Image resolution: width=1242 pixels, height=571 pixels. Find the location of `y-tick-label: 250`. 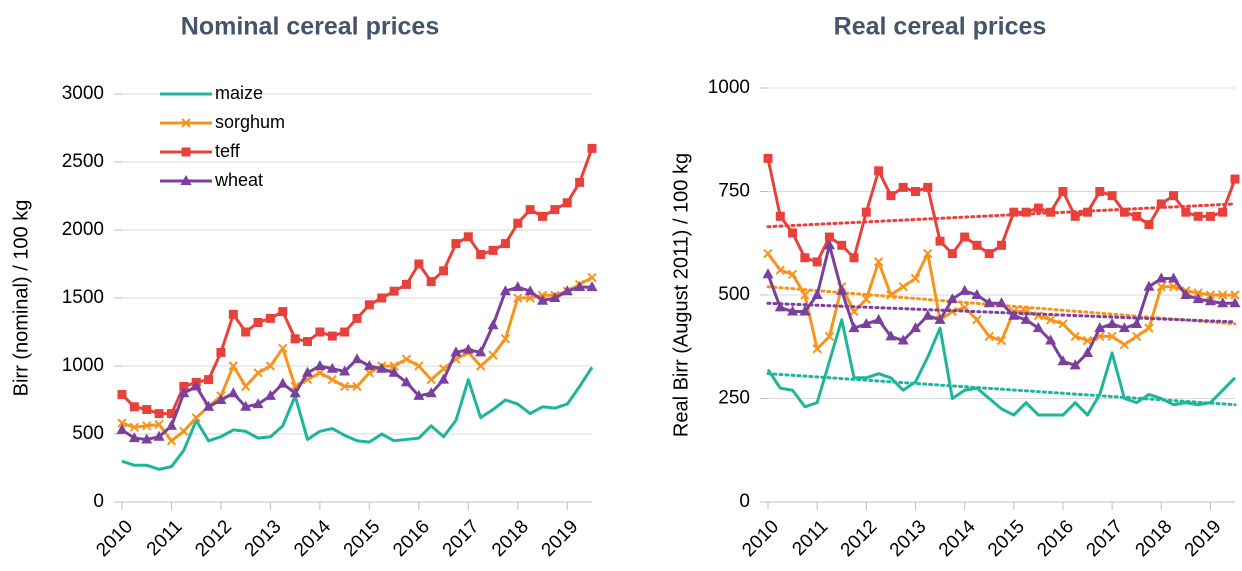

y-tick-label: 250 is located at coordinates (734, 398).